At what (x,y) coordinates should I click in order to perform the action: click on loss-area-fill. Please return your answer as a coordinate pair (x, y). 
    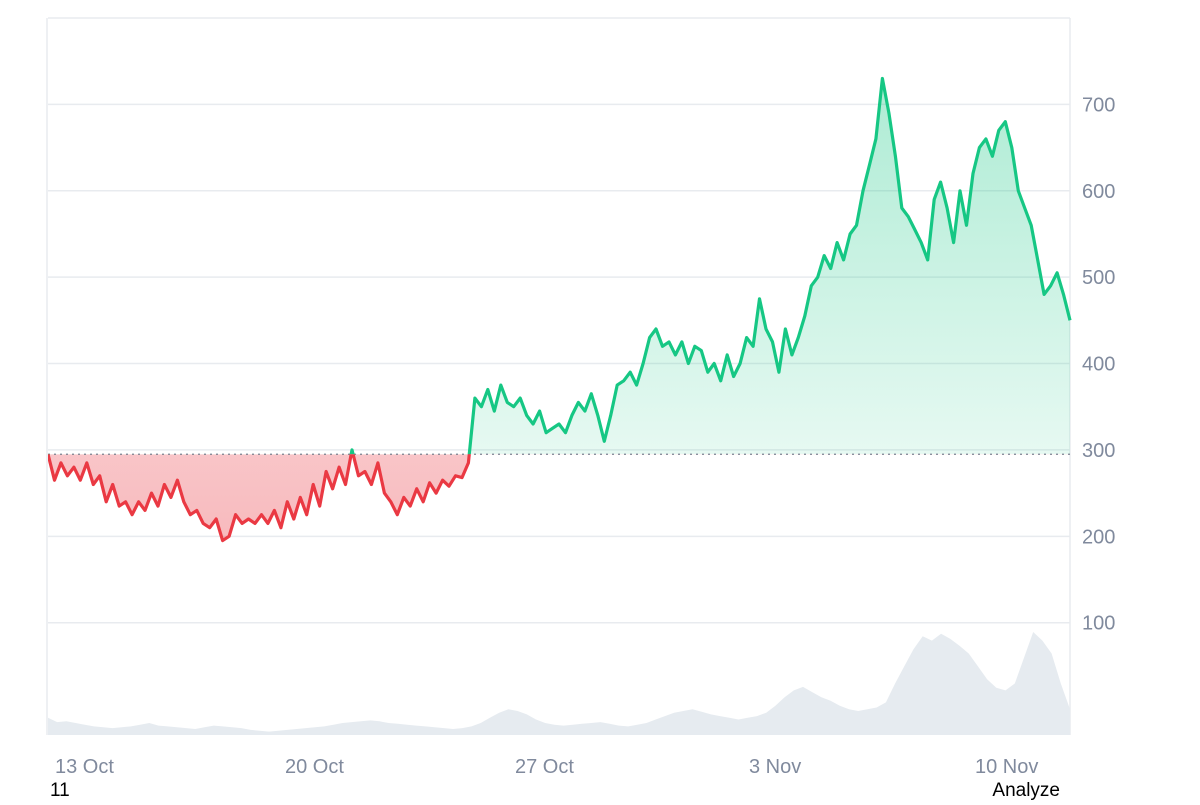
    Looking at the image, I should click on (259, 497).